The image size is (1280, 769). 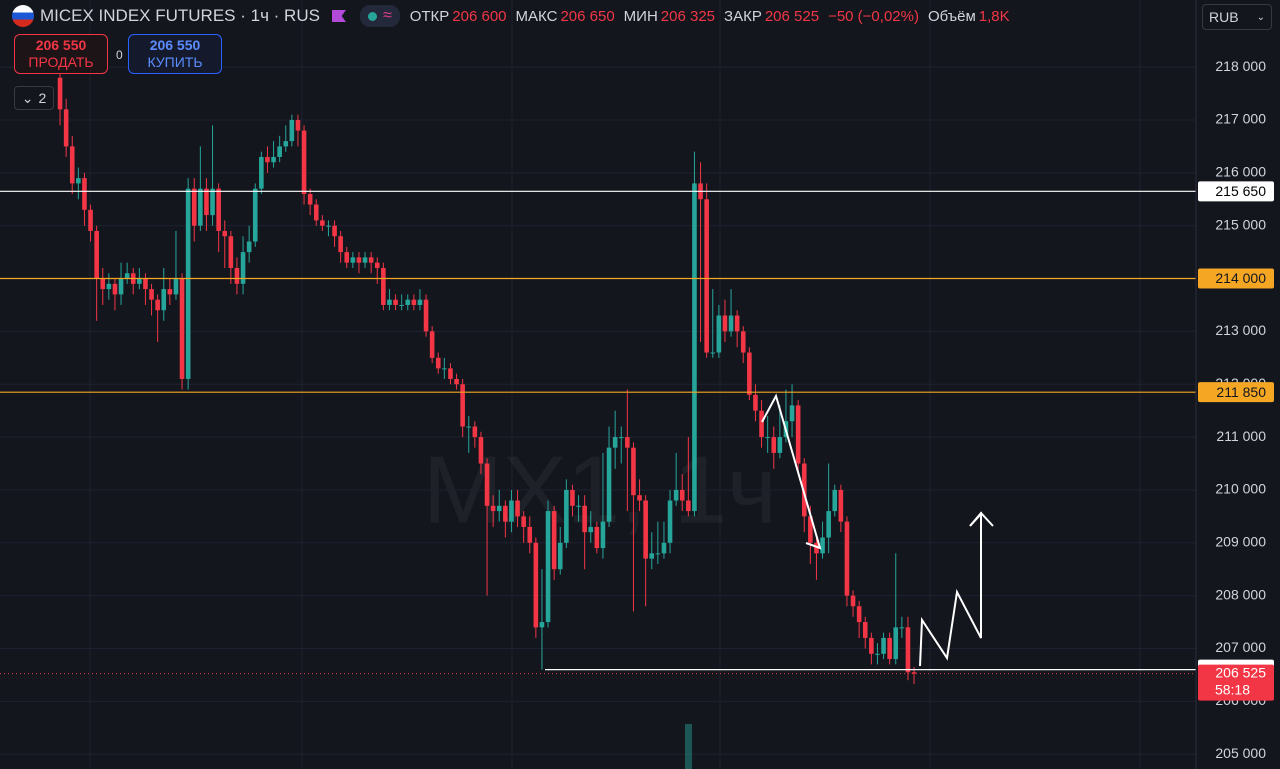 I want to click on last-price-label: 206 525, so click(x=1240, y=672).